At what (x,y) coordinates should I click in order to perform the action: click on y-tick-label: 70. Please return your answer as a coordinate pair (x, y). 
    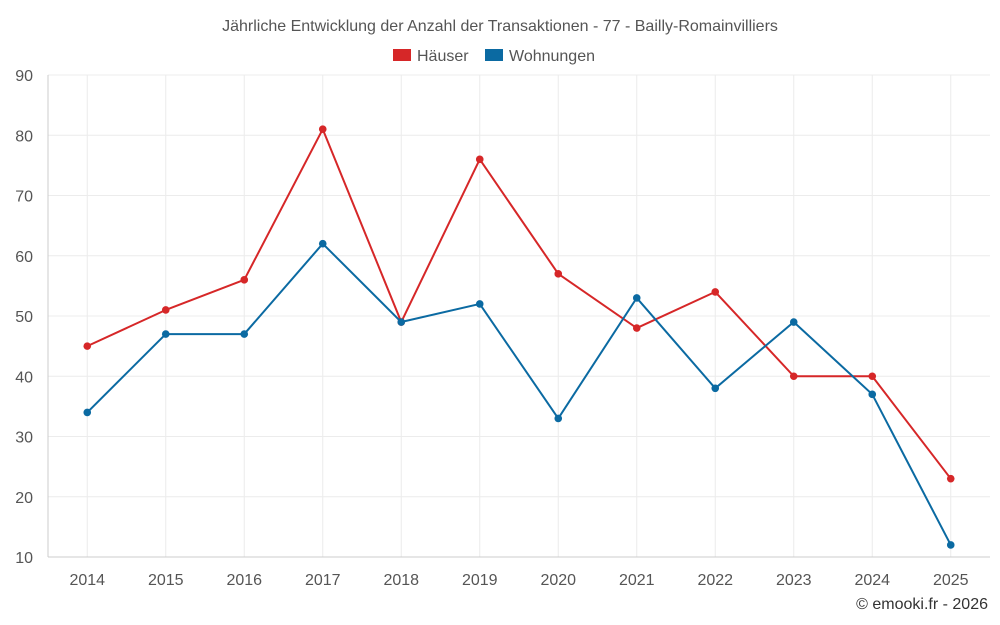
    Looking at the image, I should click on (24, 197).